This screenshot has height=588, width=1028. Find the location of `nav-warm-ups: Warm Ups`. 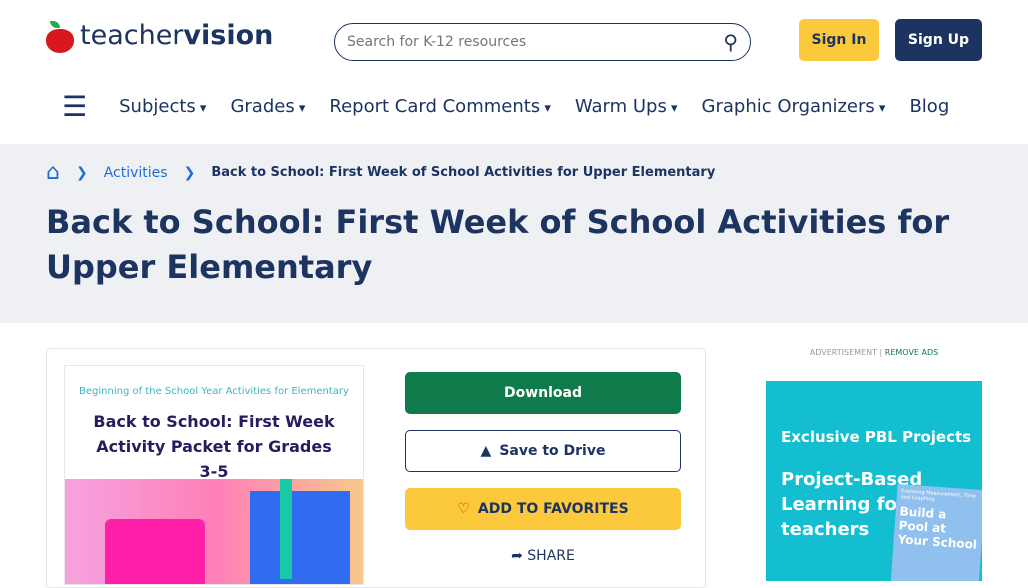

nav-warm-ups: Warm Ups is located at coordinates (626, 106).